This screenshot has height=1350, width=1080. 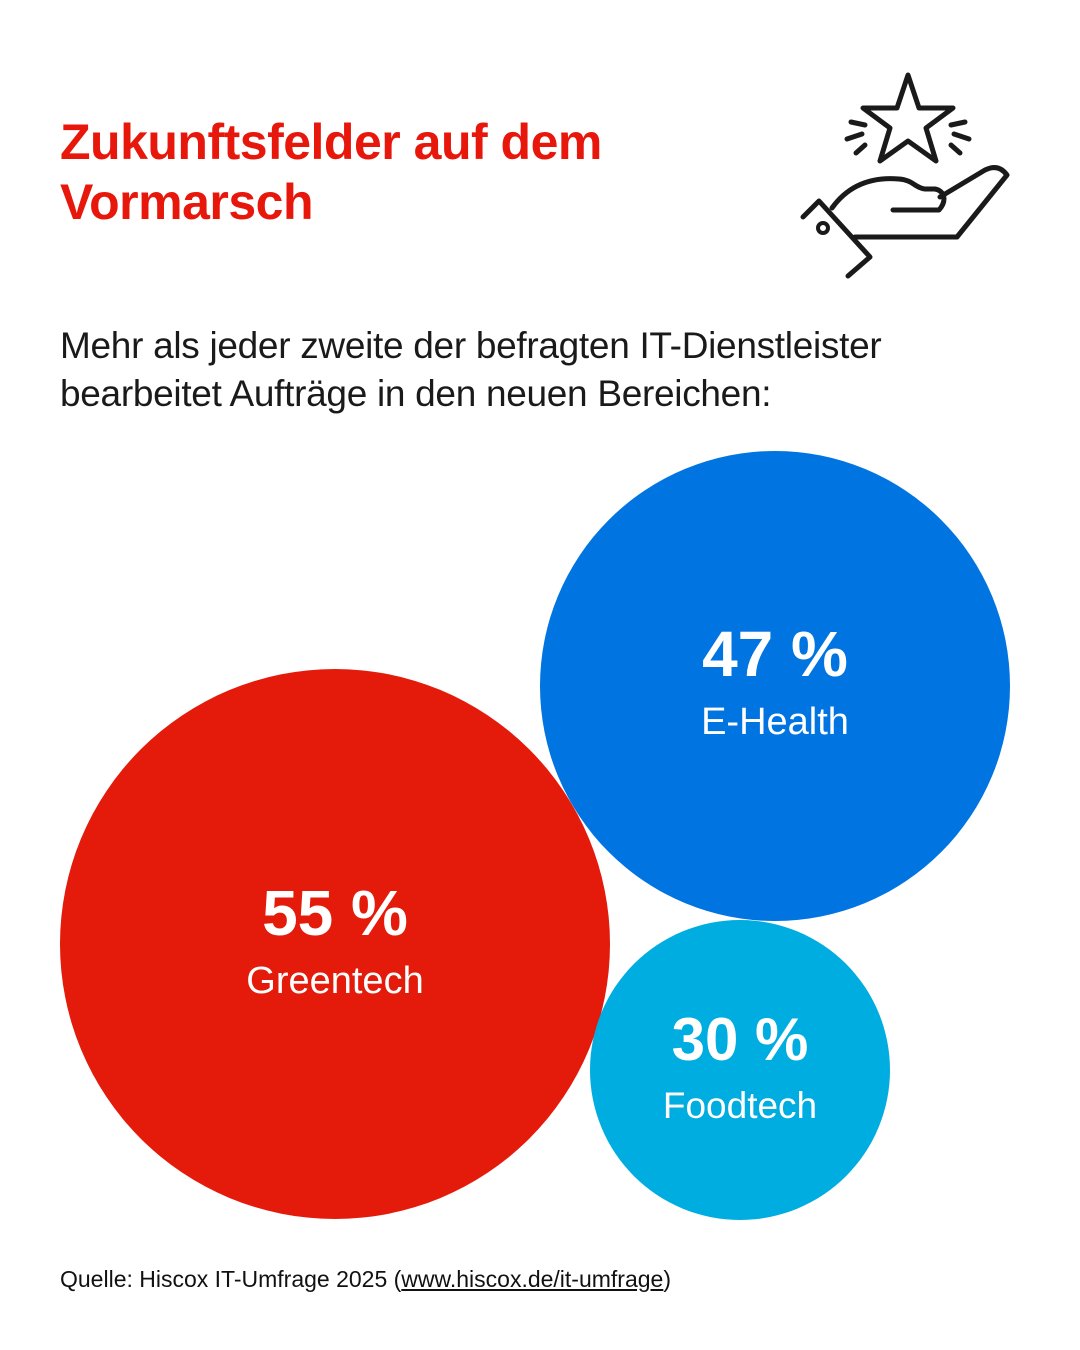 What do you see at coordinates (667, 1279) in the screenshot?
I see `source-suffix: )` at bounding box center [667, 1279].